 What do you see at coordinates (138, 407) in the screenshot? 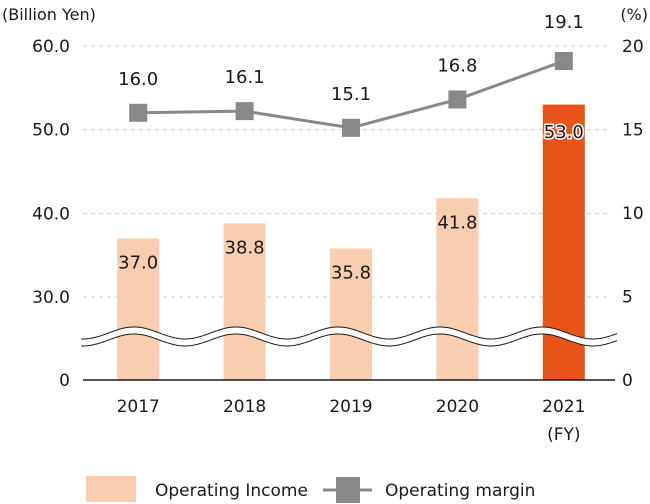
I see `x-tick-label: 2017` at bounding box center [138, 407].